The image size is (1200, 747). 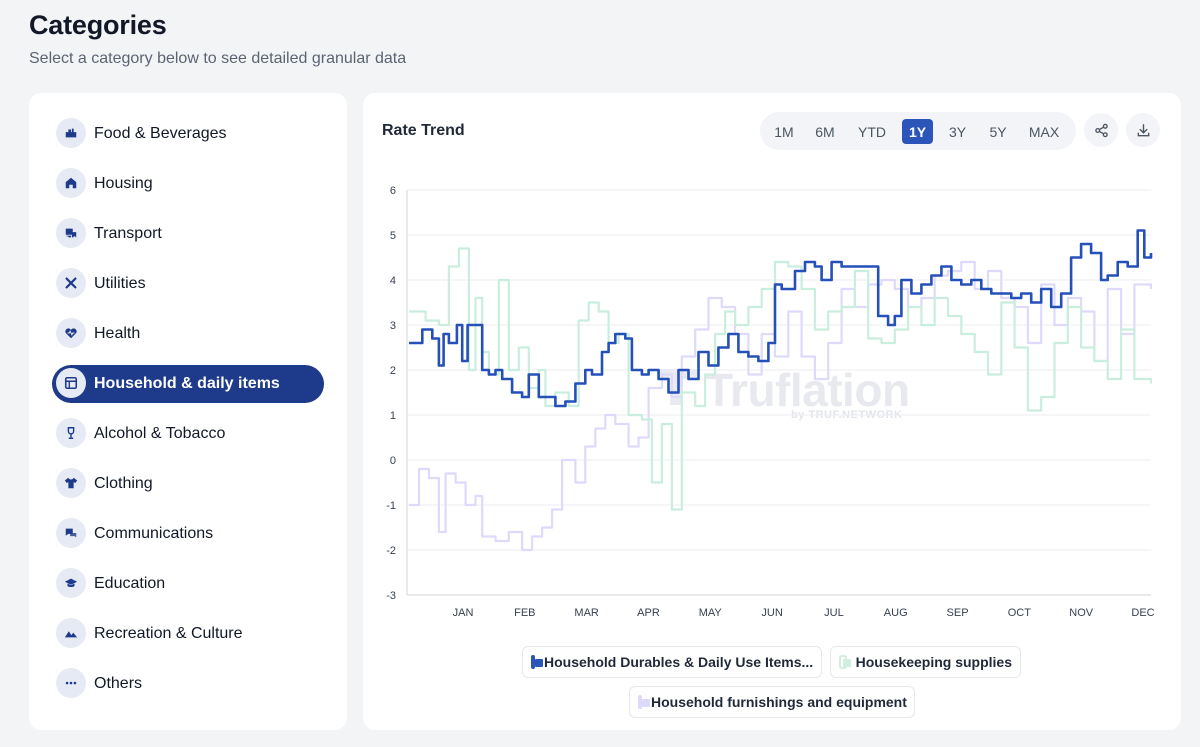 What do you see at coordinates (71, 383) in the screenshot?
I see `household-icon` at bounding box center [71, 383].